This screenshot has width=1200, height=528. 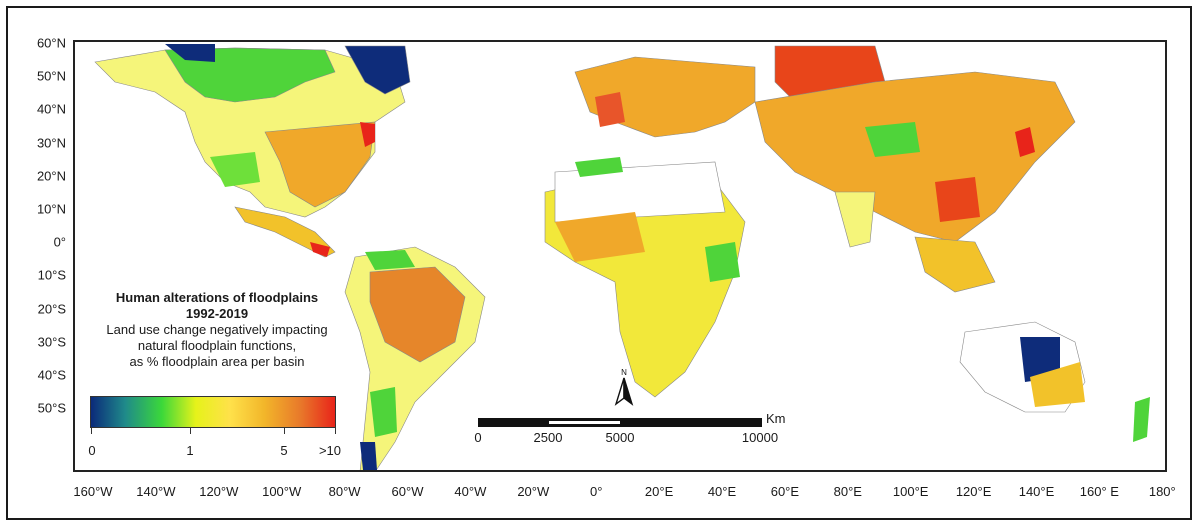 I want to click on legend-tick-label: >10, so click(x=330, y=450).